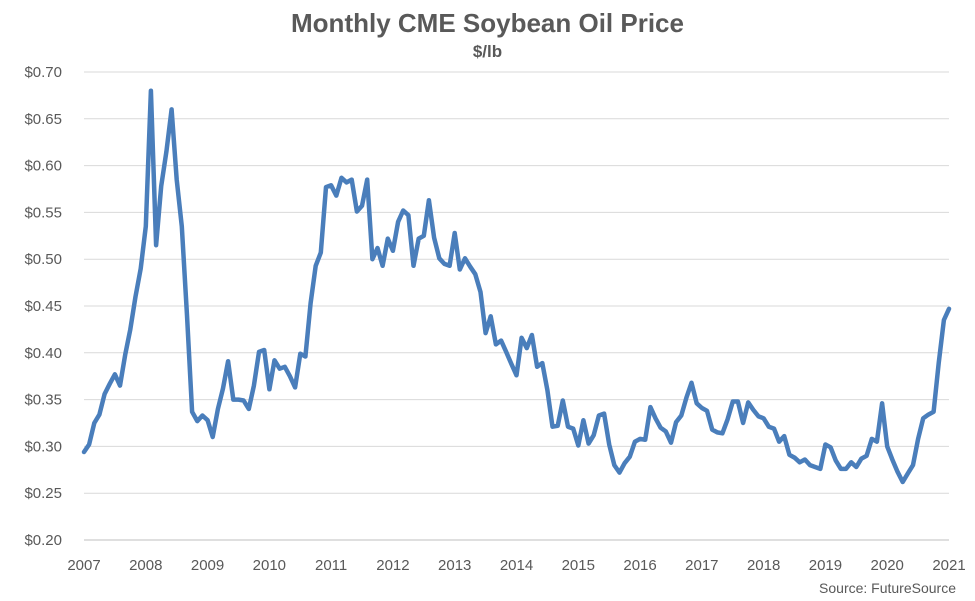 The width and height of the screenshot is (975, 601). I want to click on y-tick-label: $0.65, so click(43, 119).